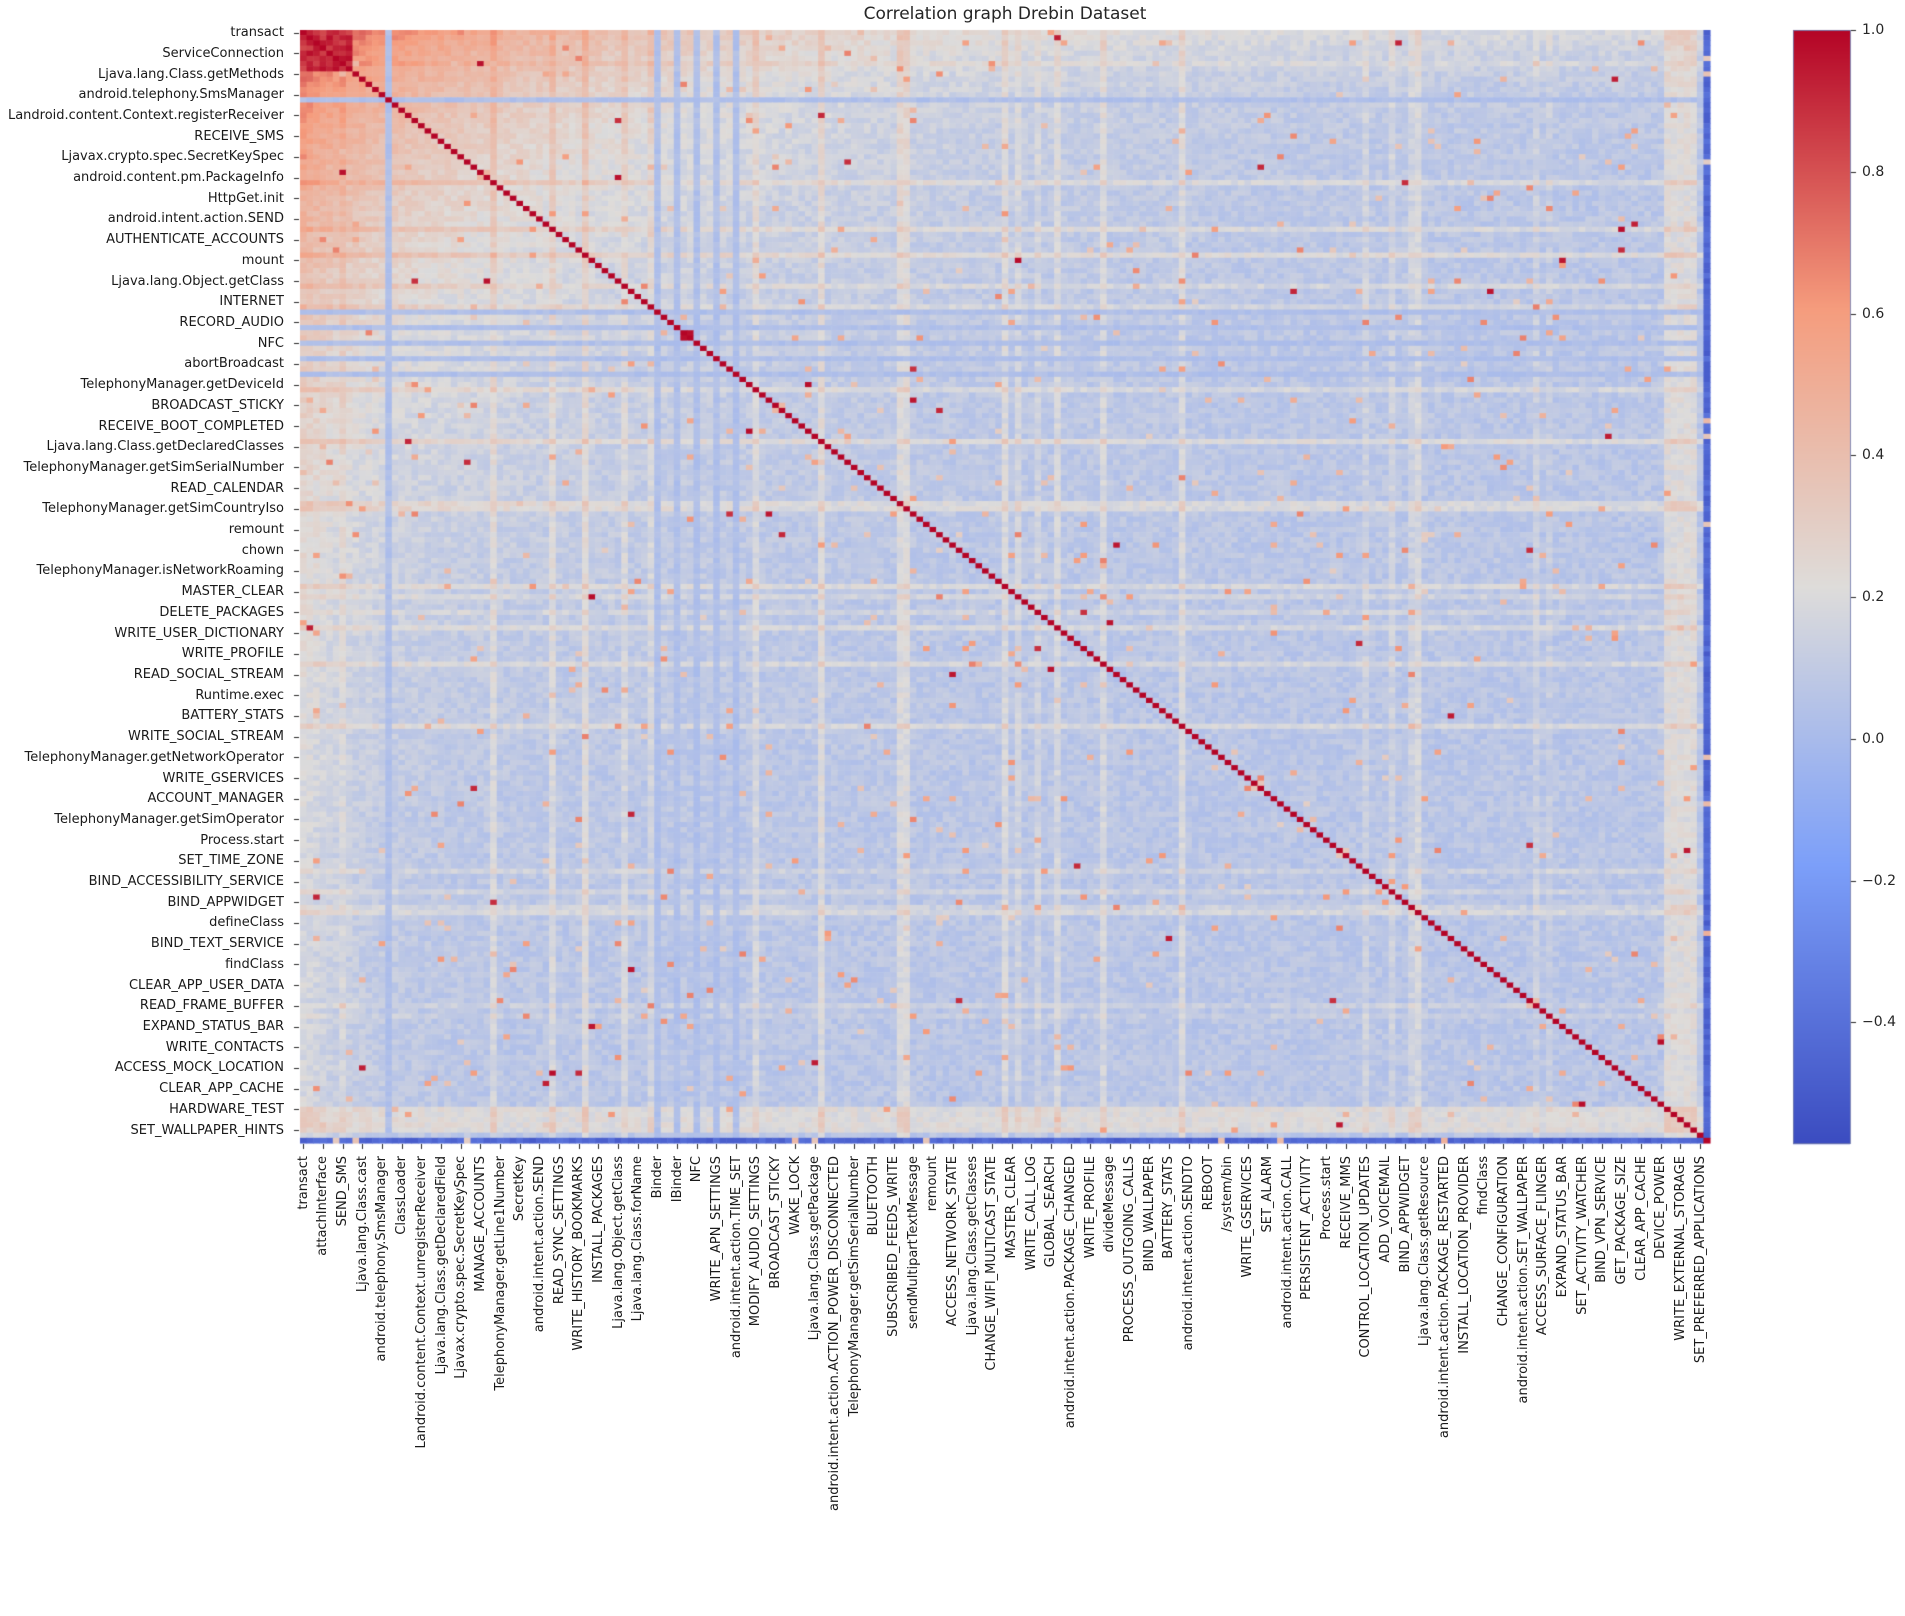 Image resolution: width=1905 pixels, height=1616 pixels. Describe the element at coordinates (224, 1047) in the screenshot. I see `y-tick-label: WRITE_CONTACTS` at that location.